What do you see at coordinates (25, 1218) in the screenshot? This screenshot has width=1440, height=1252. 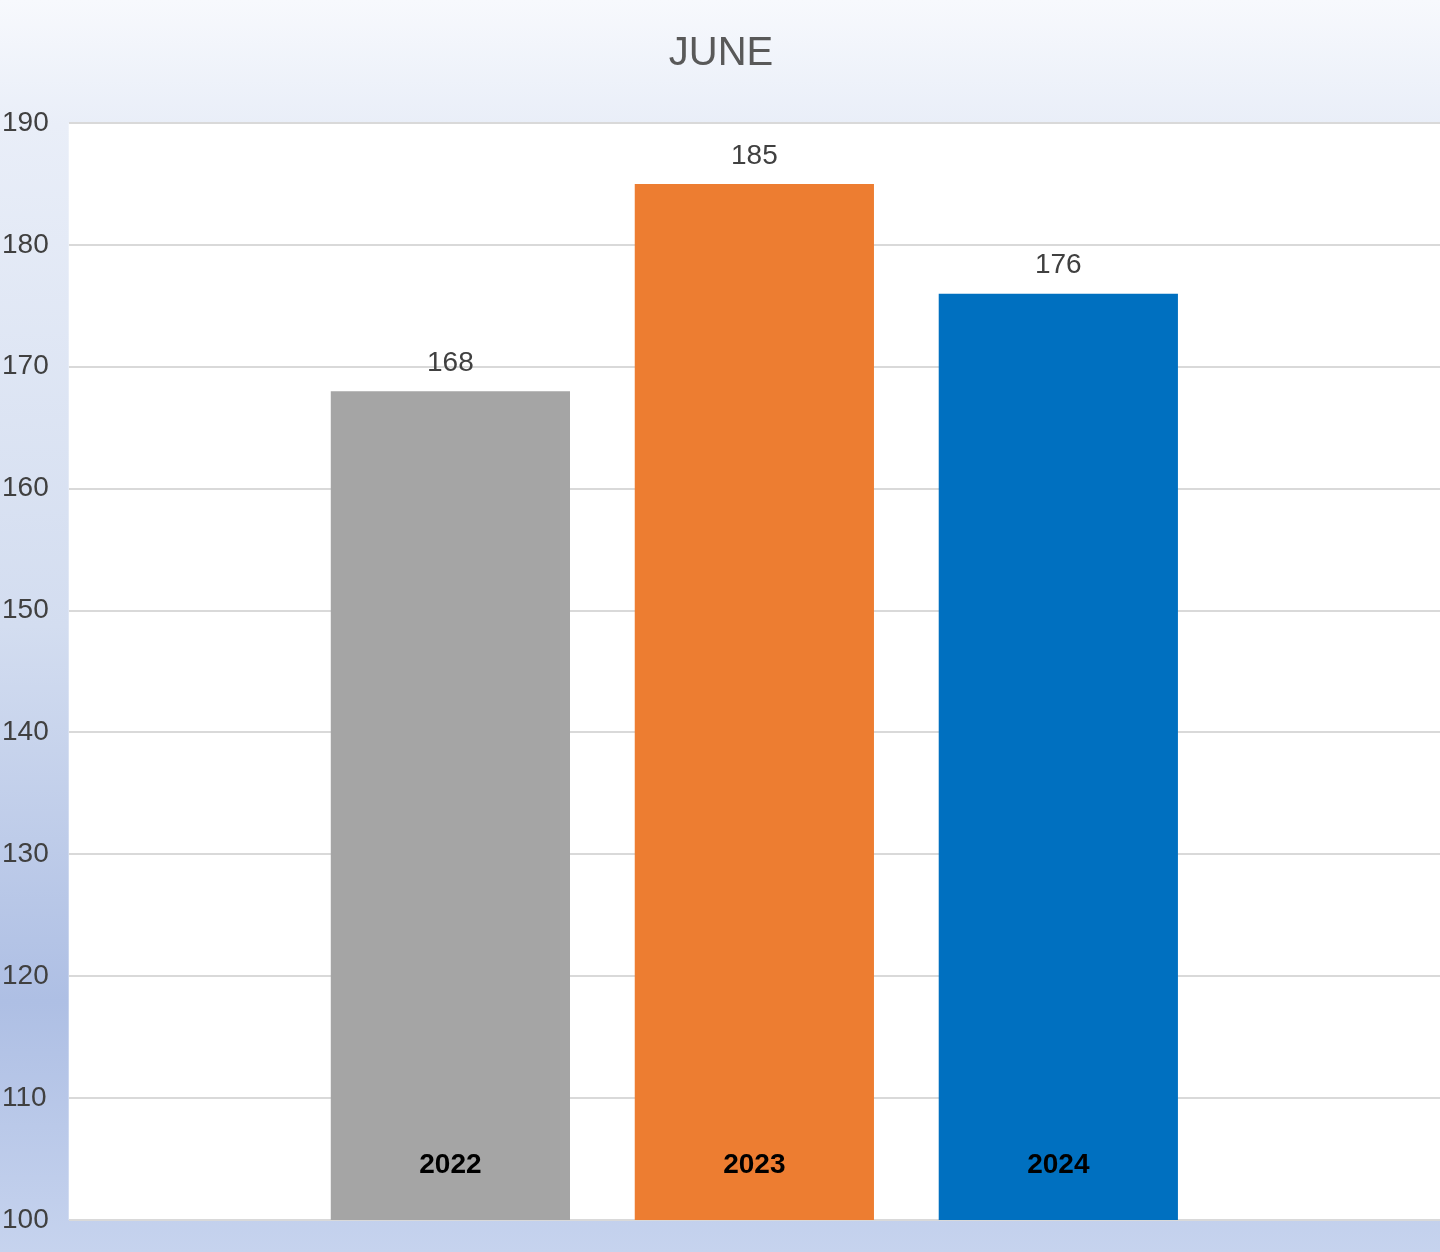 I see `y-tick-label: 100` at bounding box center [25, 1218].